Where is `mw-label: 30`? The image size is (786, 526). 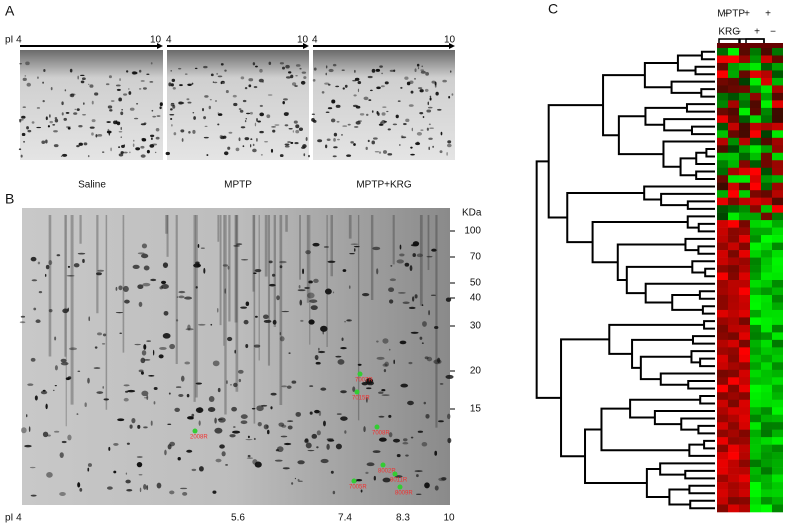 mw-label: 30 is located at coordinates (476, 326).